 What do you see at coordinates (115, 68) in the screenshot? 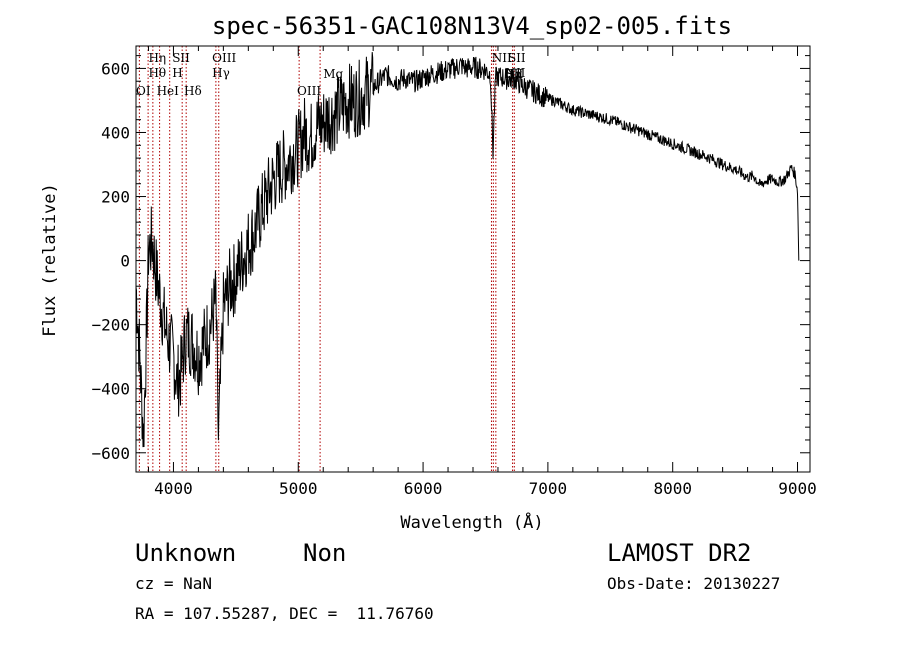
I see `y-tick-label: 600` at bounding box center [115, 68].